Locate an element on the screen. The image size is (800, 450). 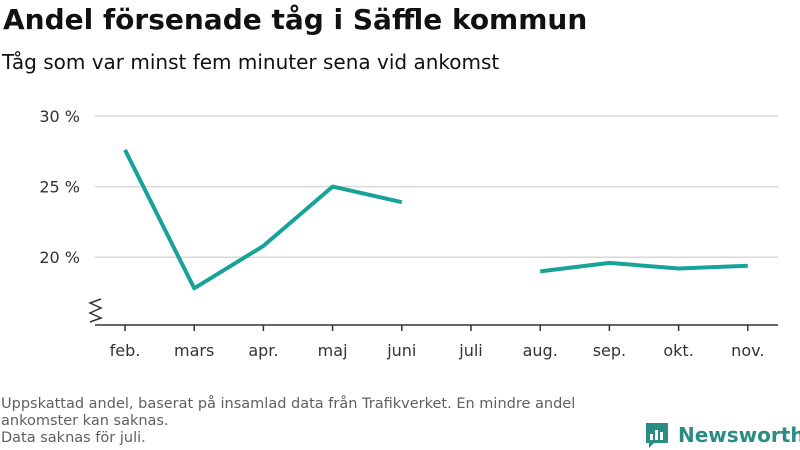
x-tick-label: aug. is located at coordinates (540, 350).